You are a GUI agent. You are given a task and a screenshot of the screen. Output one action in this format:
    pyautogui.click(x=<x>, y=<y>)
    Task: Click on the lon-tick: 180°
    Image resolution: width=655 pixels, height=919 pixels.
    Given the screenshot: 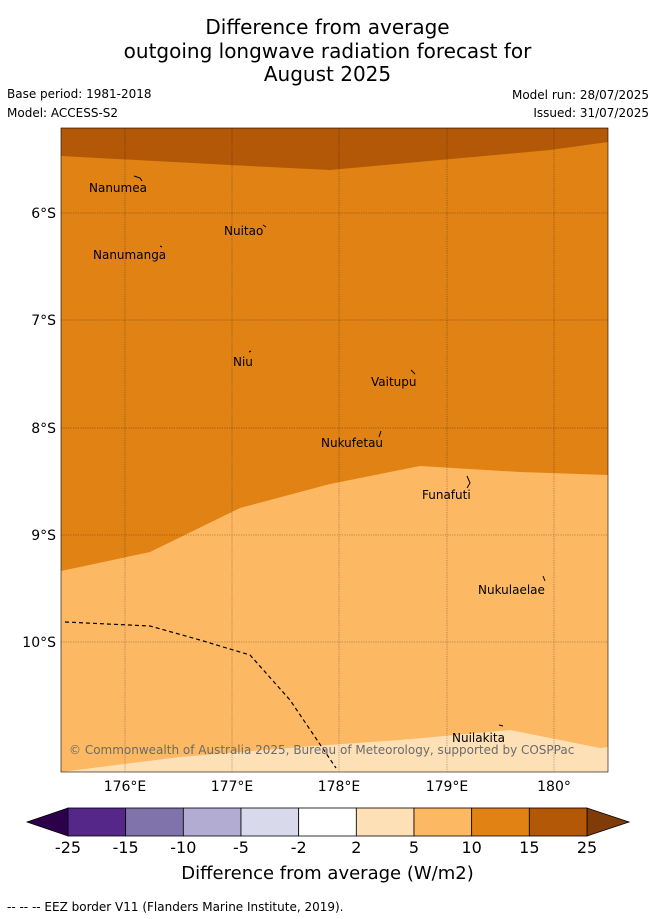 What is the action you would take?
    pyautogui.click(x=554, y=787)
    